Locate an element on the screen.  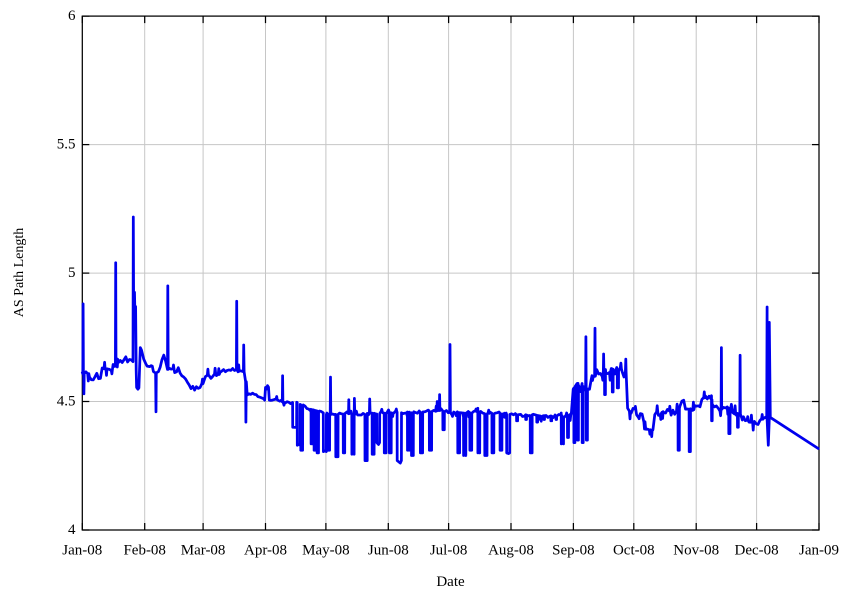
svg-text: Aug-08 is located at coordinates (511, 551).